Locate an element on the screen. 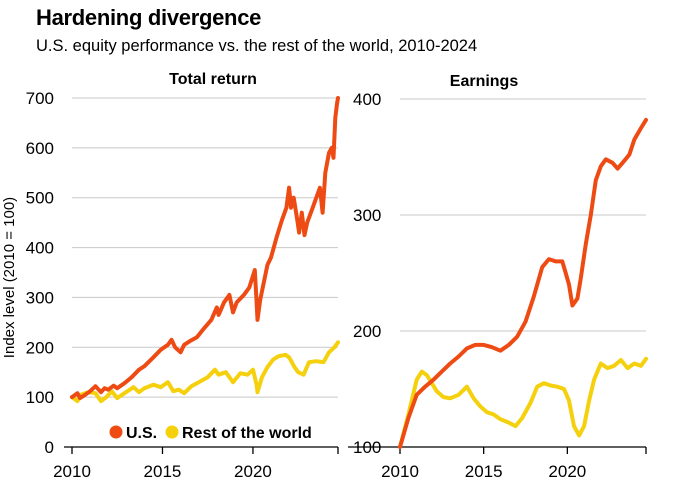  total-return-y-tick-label: 0 is located at coordinates (49, 447).